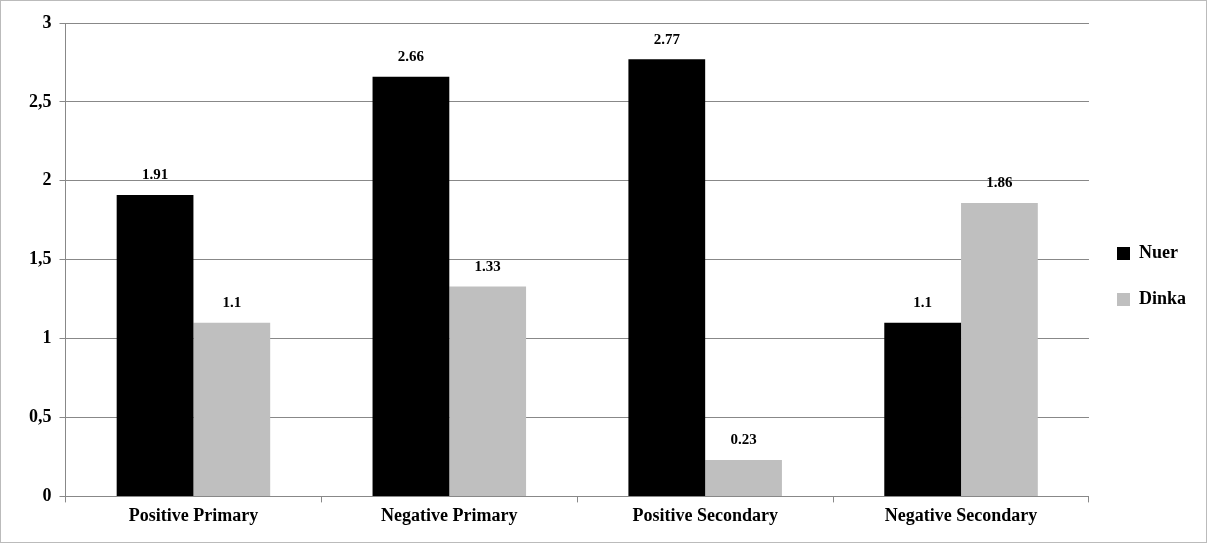 This screenshot has height=543, width=1207. Describe the element at coordinates (40, 258) in the screenshot. I see `y-tick-label: 1,5` at that location.